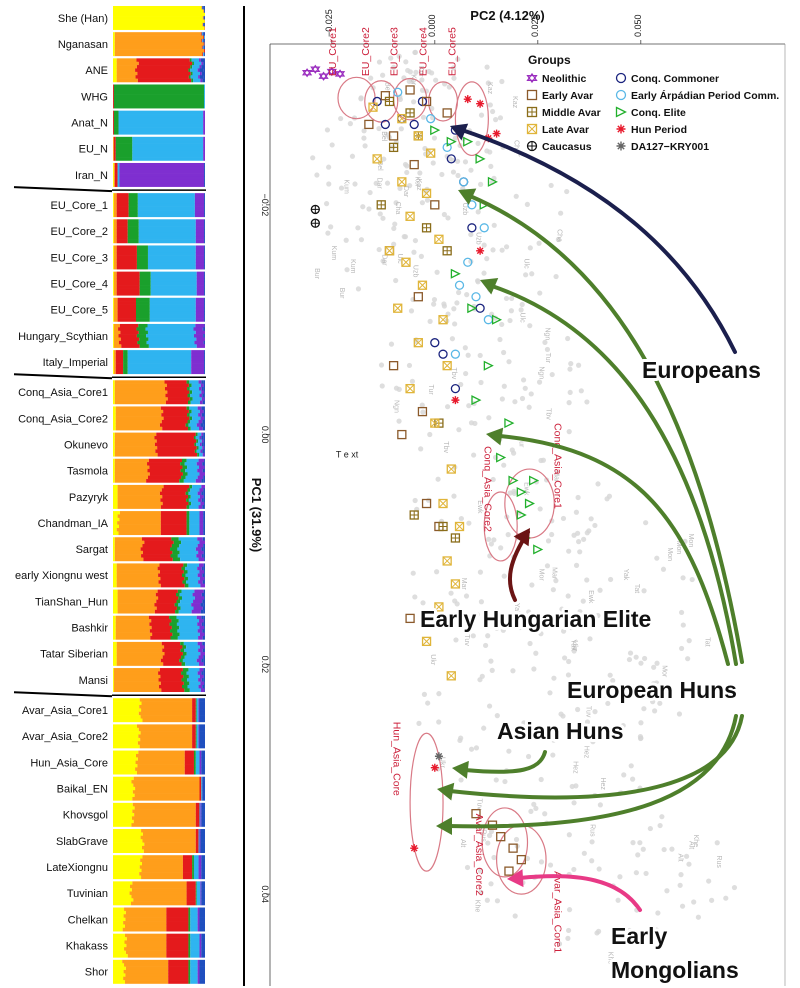  I want to click on x-axis-title: PC2 (4.12%), so click(507, 15).